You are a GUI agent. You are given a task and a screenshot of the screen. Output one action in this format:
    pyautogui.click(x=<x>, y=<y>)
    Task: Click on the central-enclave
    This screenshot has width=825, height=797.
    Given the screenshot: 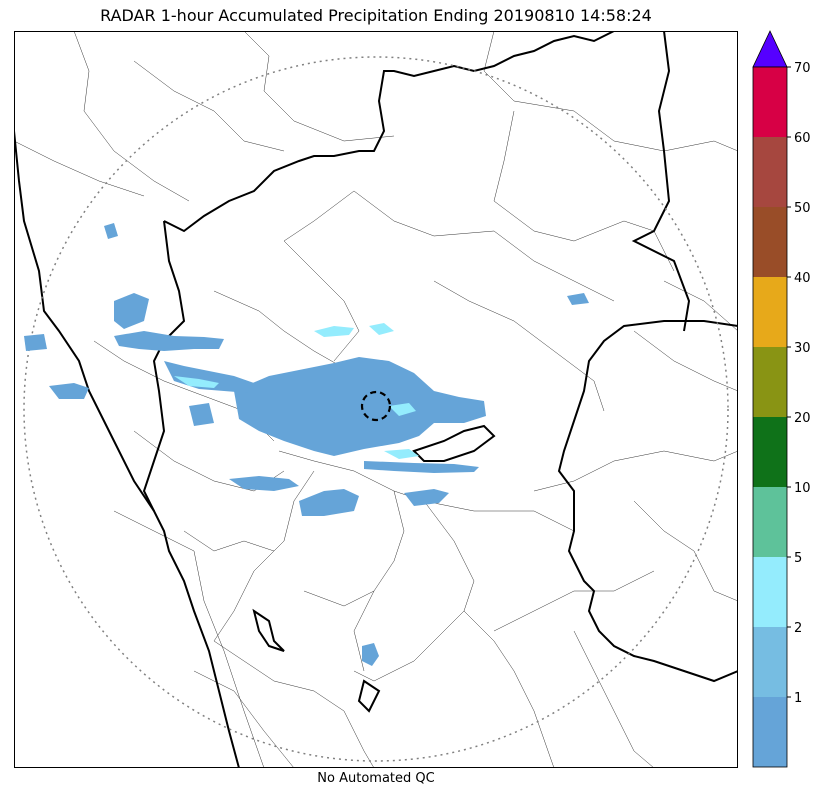 What is the action you would take?
    pyautogui.click(x=454, y=443)
    